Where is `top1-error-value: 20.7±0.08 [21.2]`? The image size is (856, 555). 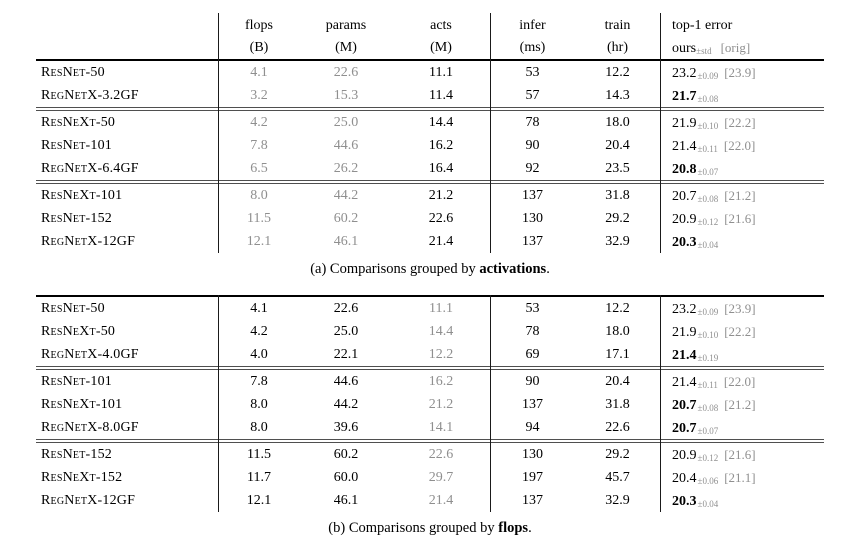
top1-error-value: 20.7±0.08 [21.2] is located at coordinates (742, 195).